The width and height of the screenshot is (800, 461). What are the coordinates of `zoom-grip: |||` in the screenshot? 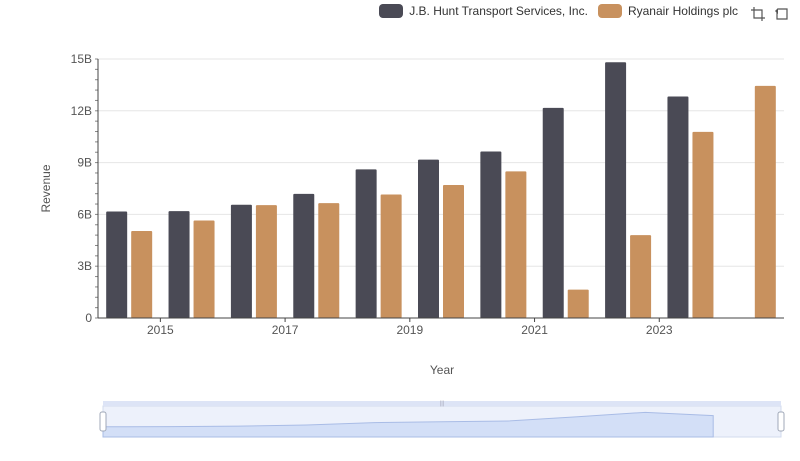 It's located at (442, 404).